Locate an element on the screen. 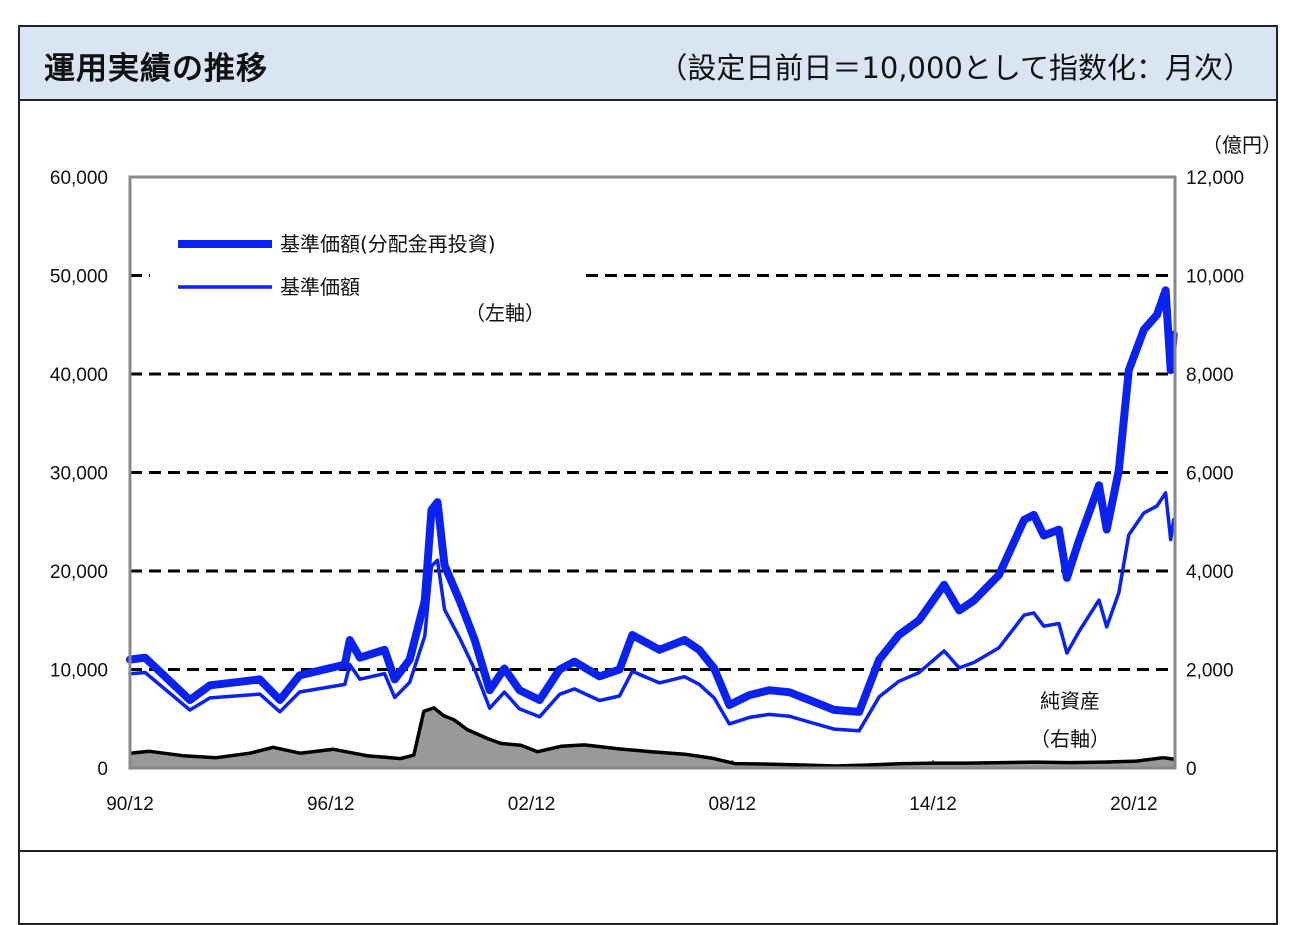 Image resolution: width=1306 pixels, height=925 pixels. legend-label-nav: 基準価額 is located at coordinates (320, 287).